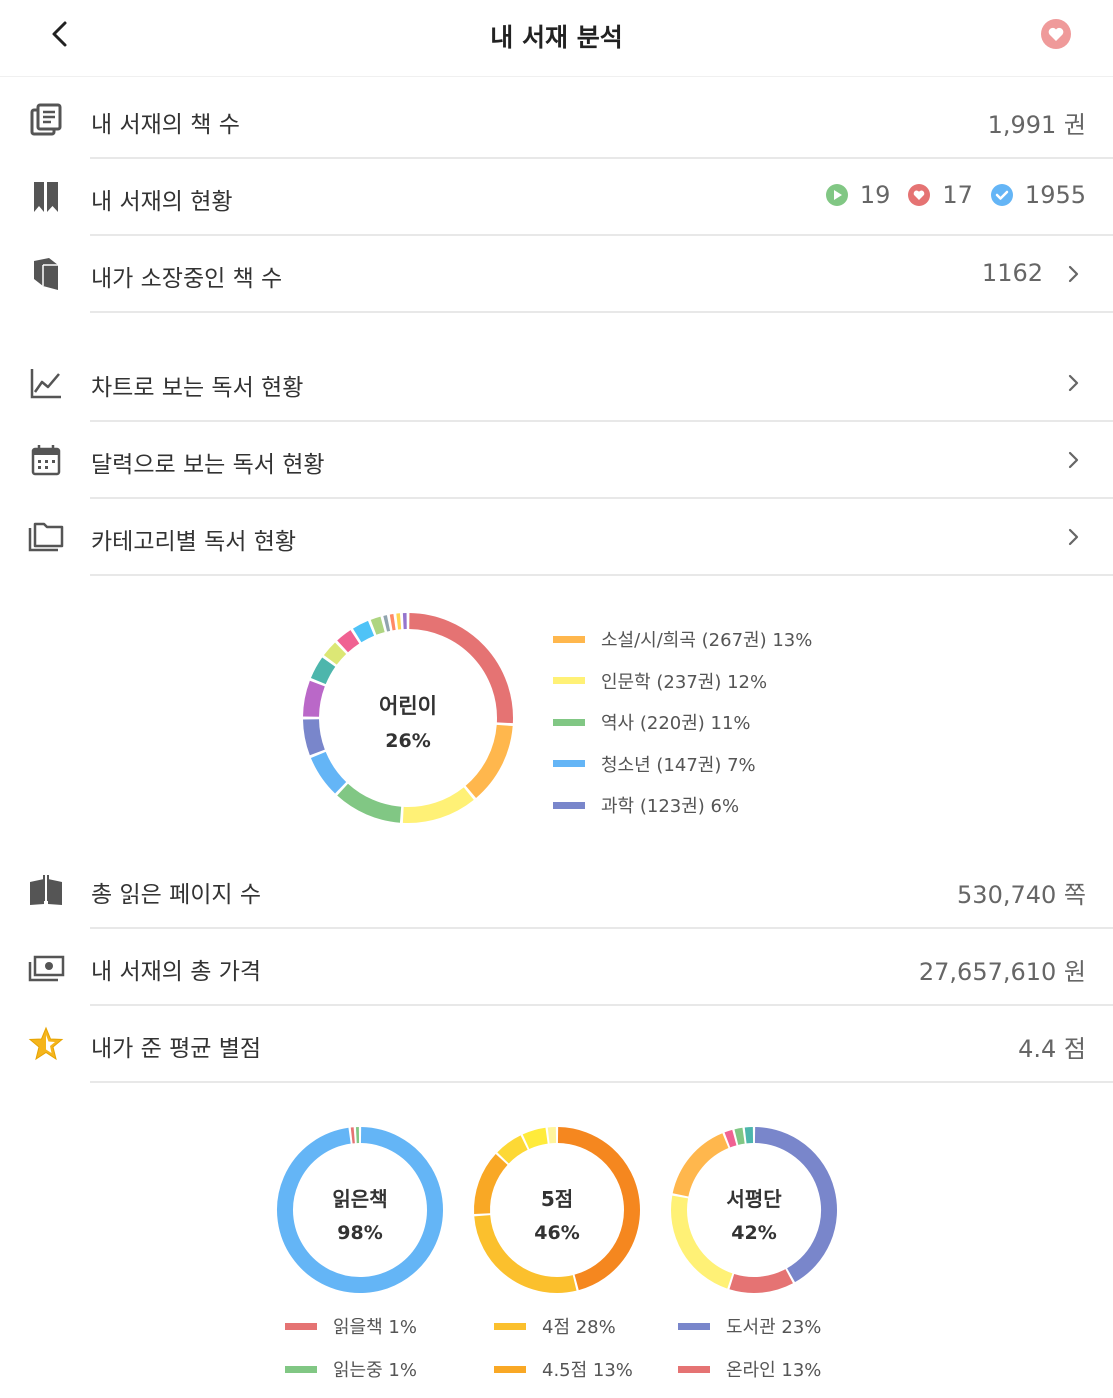 This screenshot has height=1398, width=1113. Describe the element at coordinates (1038, 195) in the screenshot. I see `status-done: 1955` at that location.